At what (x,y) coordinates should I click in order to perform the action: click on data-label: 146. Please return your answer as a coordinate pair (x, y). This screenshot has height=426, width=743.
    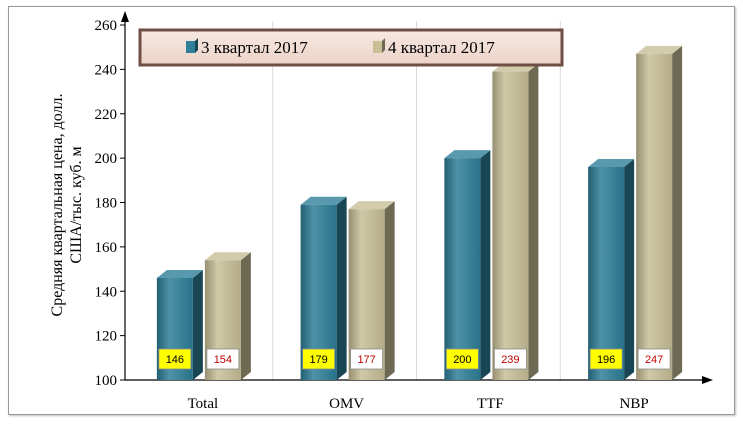
    Looking at the image, I should click on (175, 360).